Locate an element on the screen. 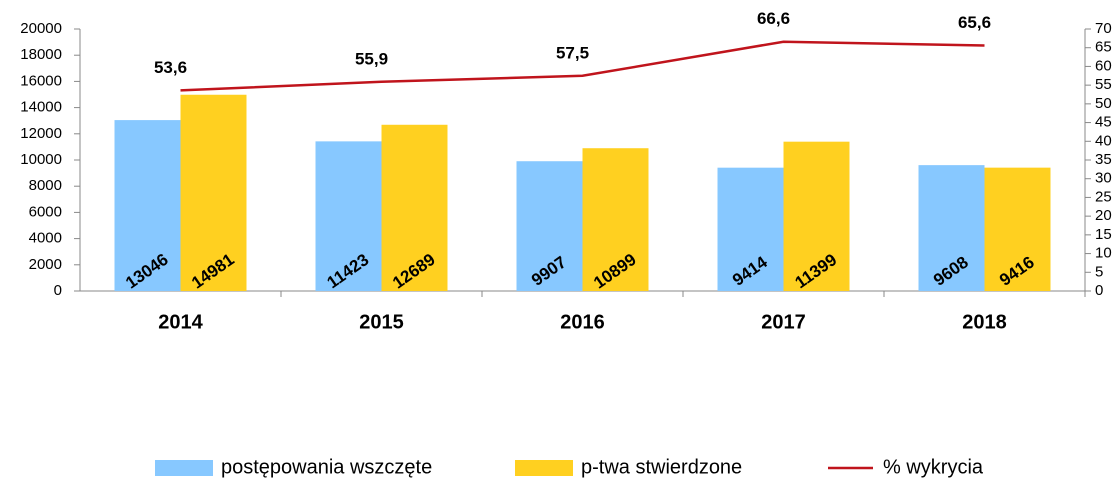  line-value-label: 65,6 is located at coordinates (974, 22).